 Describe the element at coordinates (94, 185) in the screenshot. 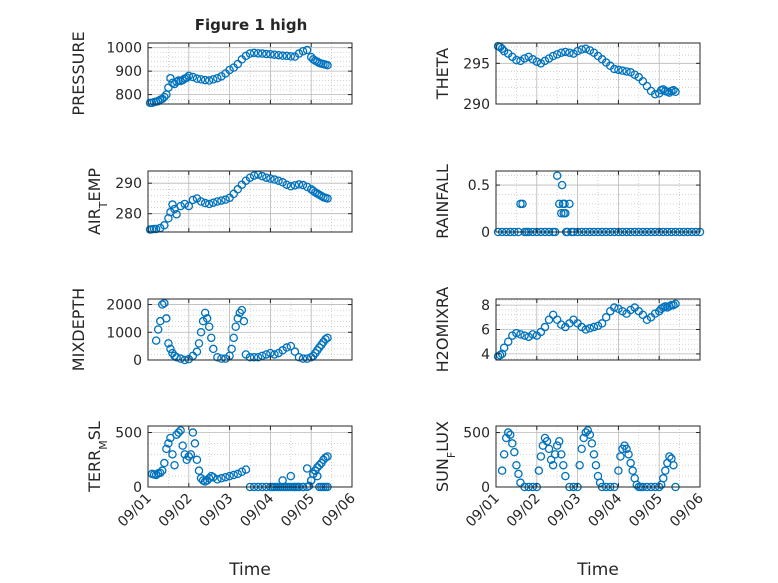

I see `y-axis-label-suffix: EMP` at that location.